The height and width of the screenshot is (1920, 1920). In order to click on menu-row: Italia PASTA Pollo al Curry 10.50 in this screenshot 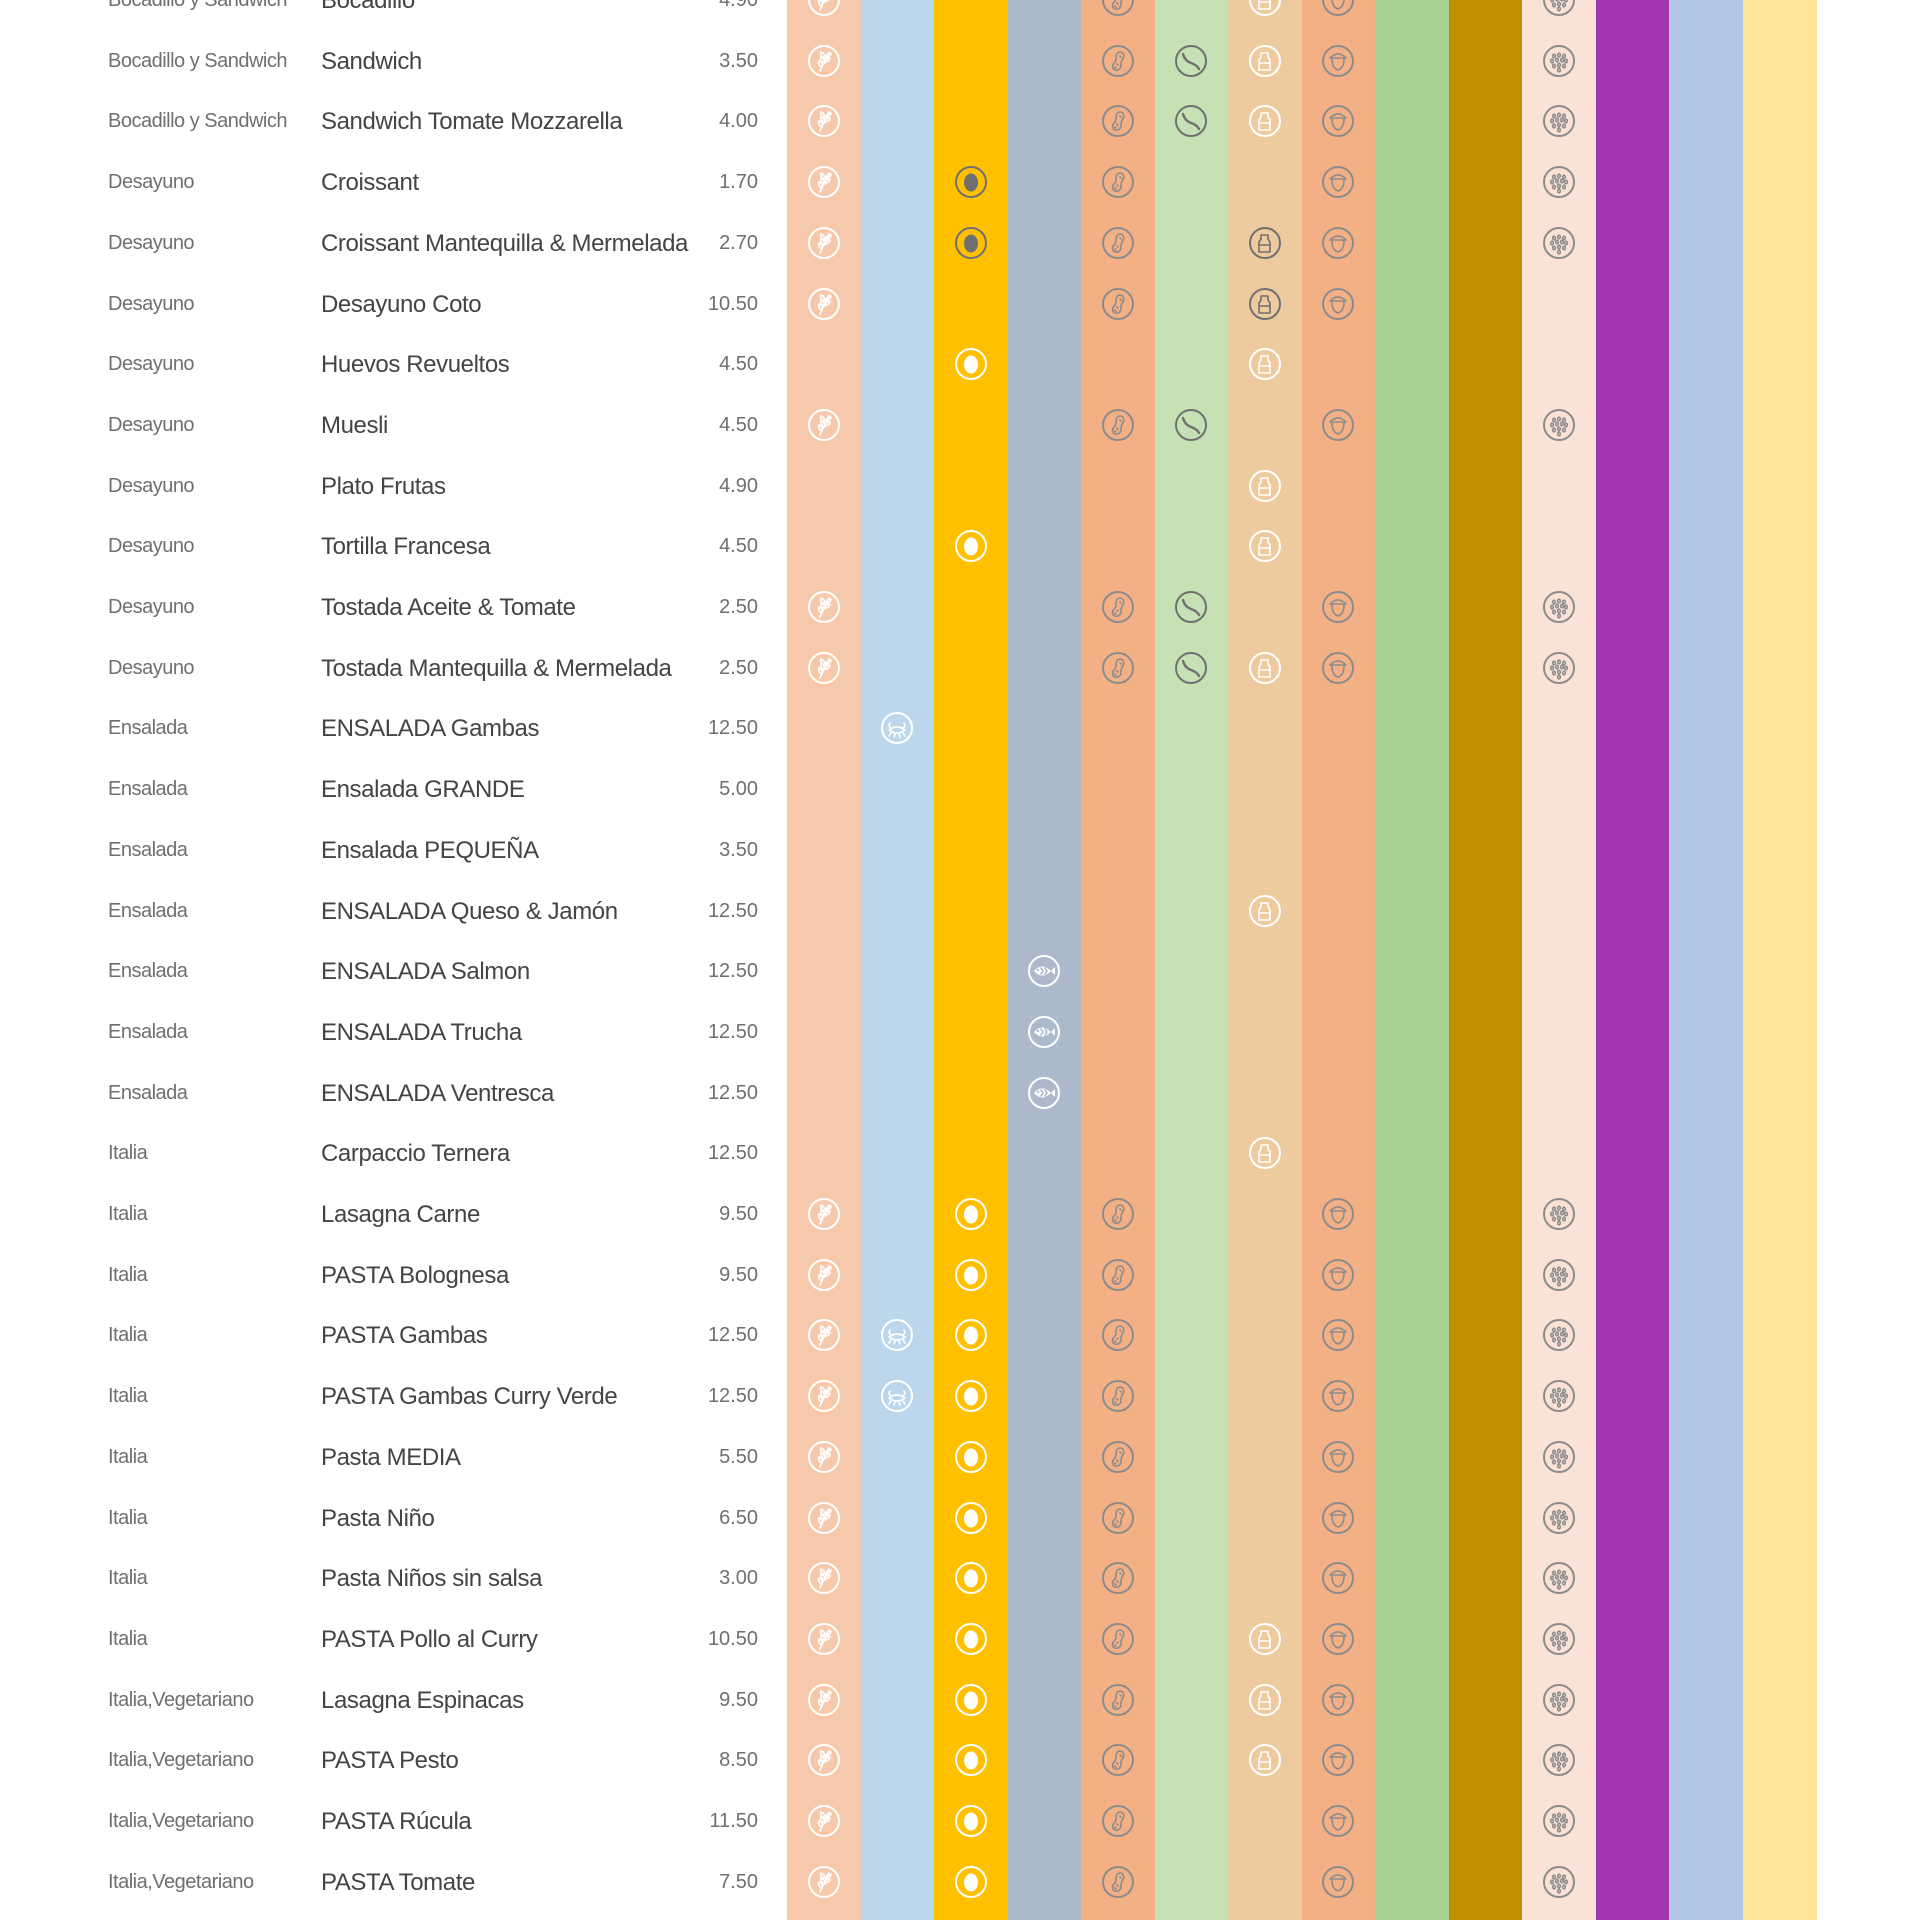, I will do `click(960, 1639)`.